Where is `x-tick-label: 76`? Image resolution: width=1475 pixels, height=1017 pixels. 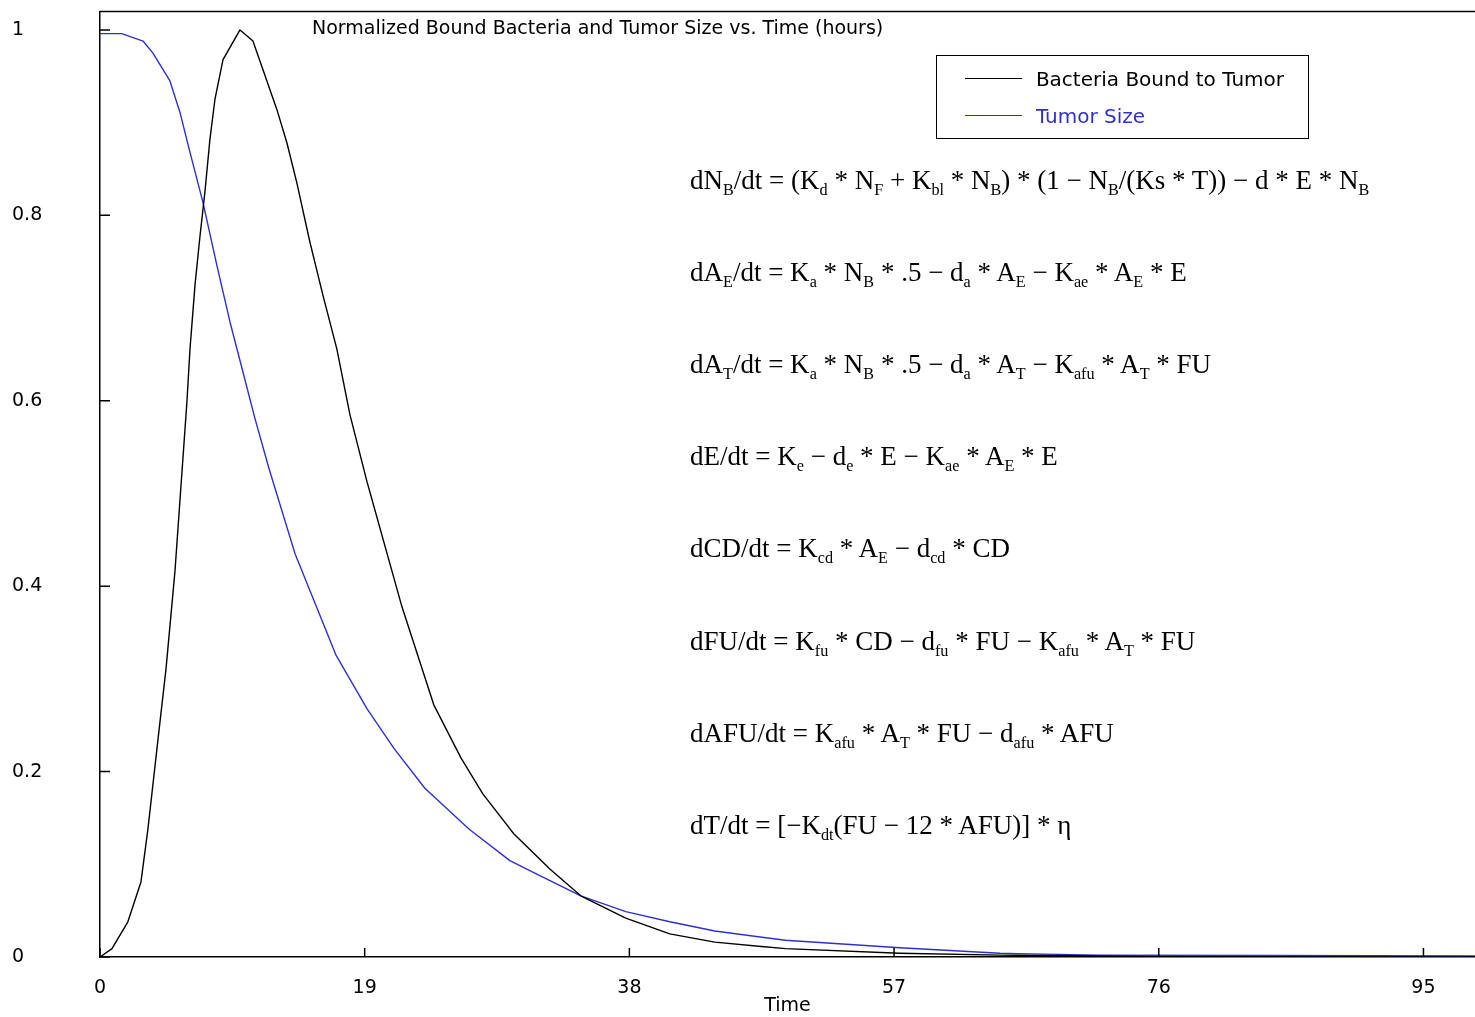
x-tick-label: 76 is located at coordinates (1158, 986).